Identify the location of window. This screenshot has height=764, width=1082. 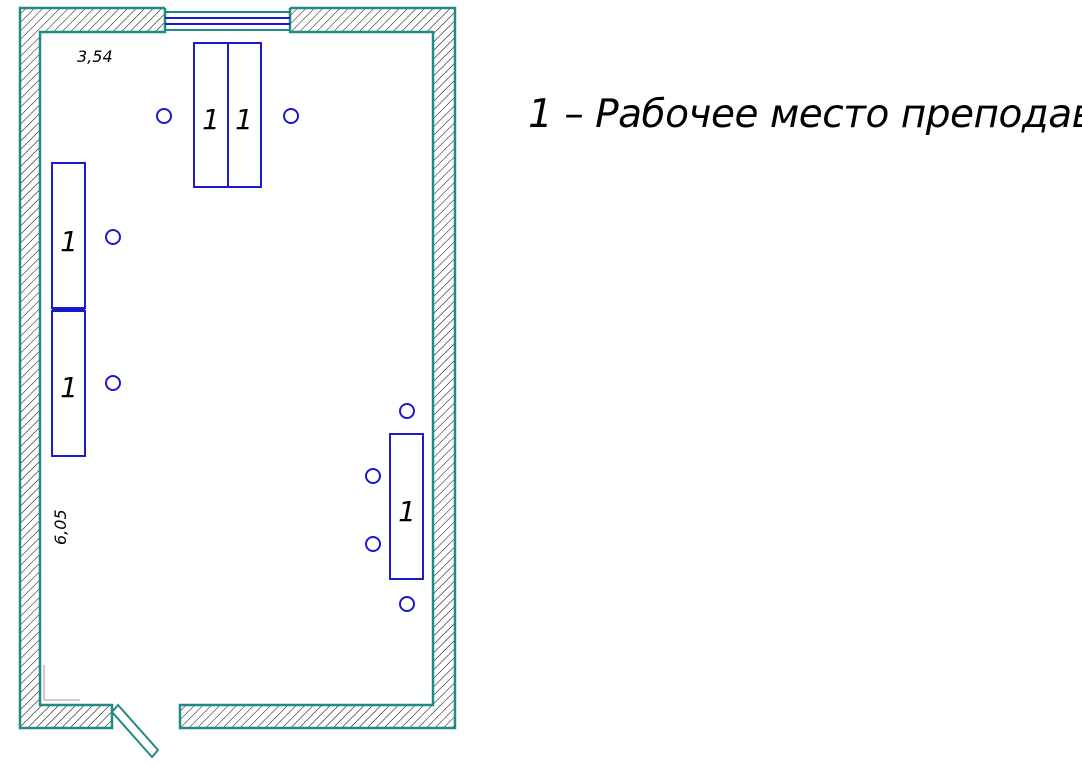
(227, 21).